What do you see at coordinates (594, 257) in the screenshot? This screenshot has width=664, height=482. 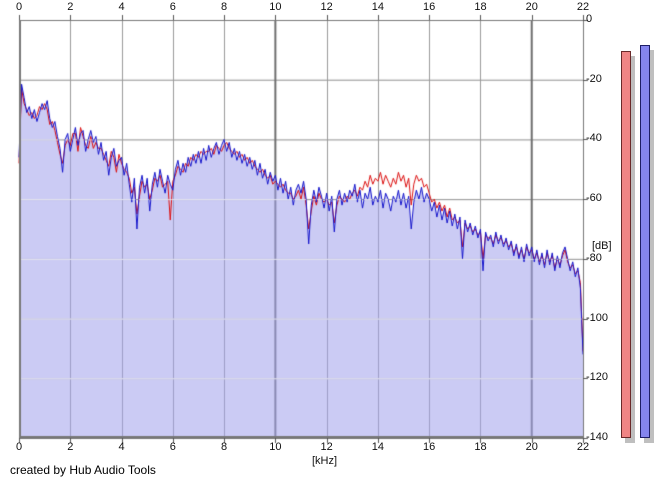 I see `y-axis-tick-label: -80` at bounding box center [594, 257].